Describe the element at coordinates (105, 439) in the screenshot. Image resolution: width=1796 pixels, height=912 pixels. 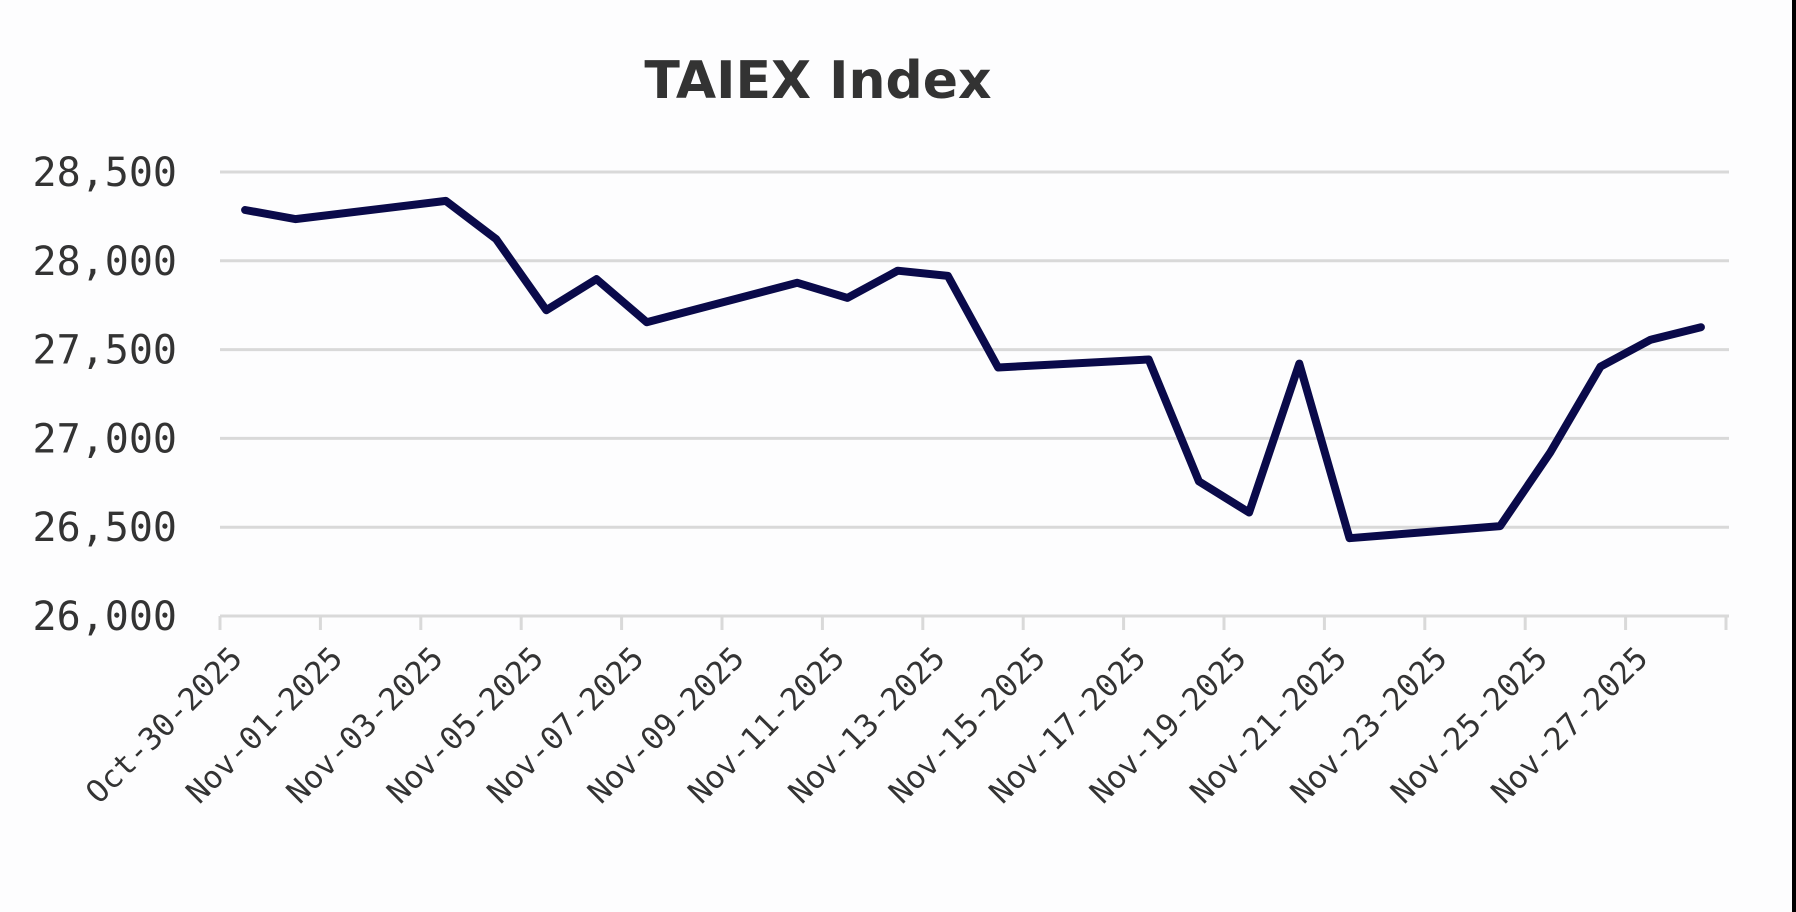
I see `y-tick-label: 27,000` at that location.